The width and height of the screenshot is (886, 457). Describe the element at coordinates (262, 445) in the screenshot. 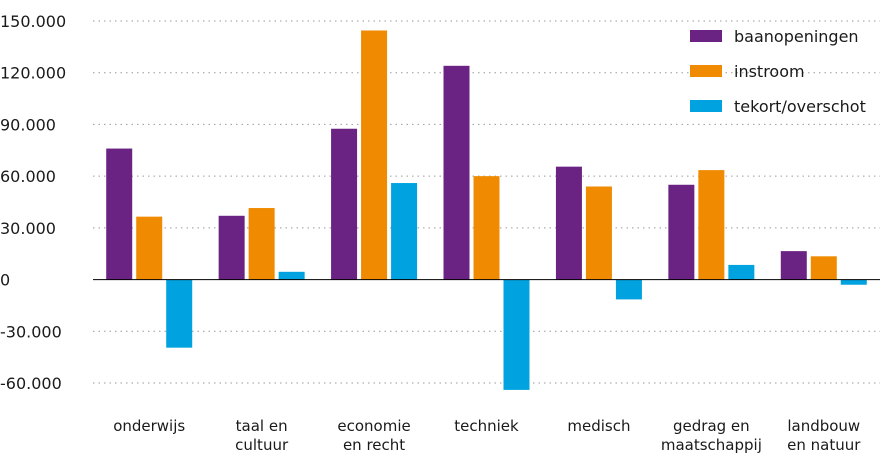

I see `x-category-label: cultuur` at that location.